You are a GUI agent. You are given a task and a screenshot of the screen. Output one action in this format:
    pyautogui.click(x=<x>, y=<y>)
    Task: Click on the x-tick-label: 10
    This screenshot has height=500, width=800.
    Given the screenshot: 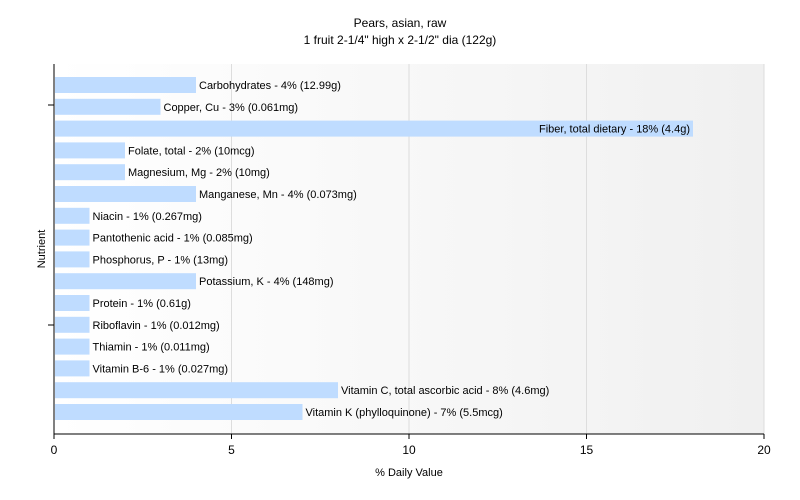 What is the action you would take?
    pyautogui.click(x=409, y=450)
    